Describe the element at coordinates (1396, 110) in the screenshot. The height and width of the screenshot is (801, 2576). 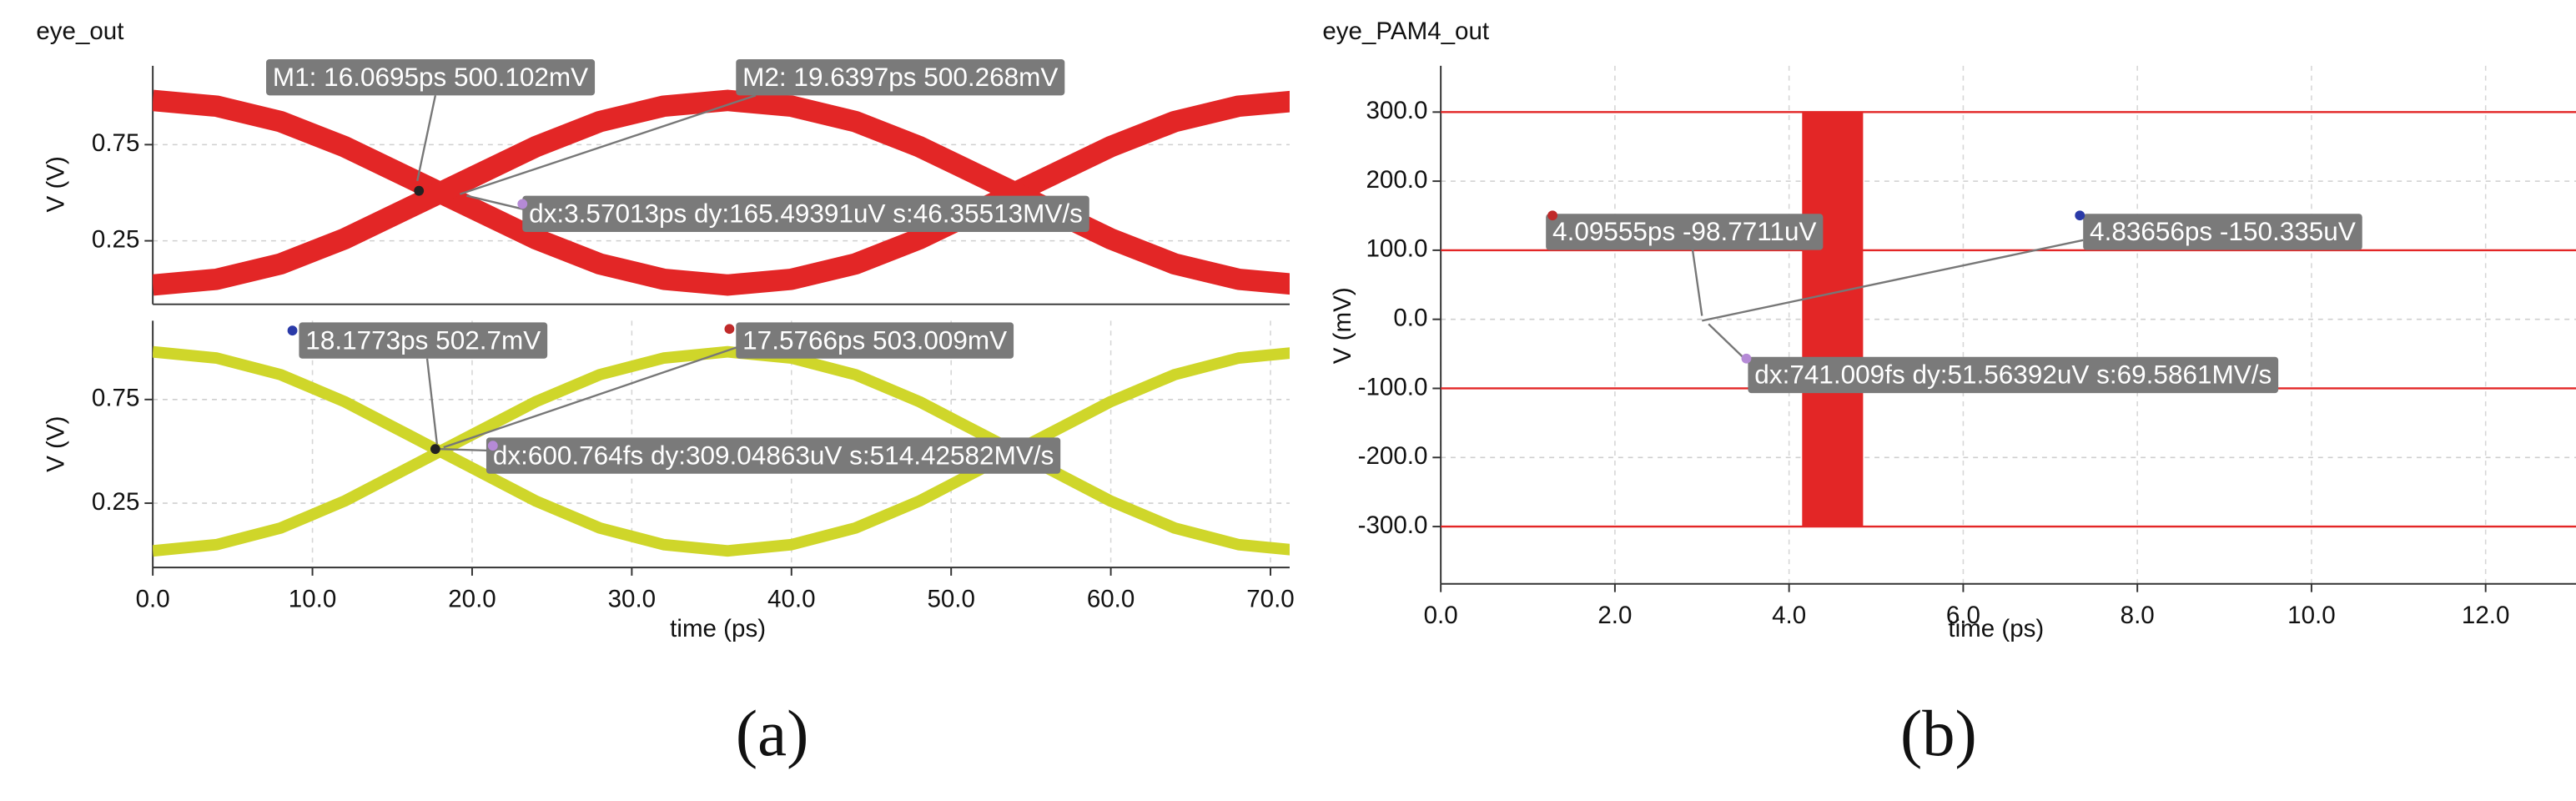
I see `y-tick-label: 300.0` at that location.